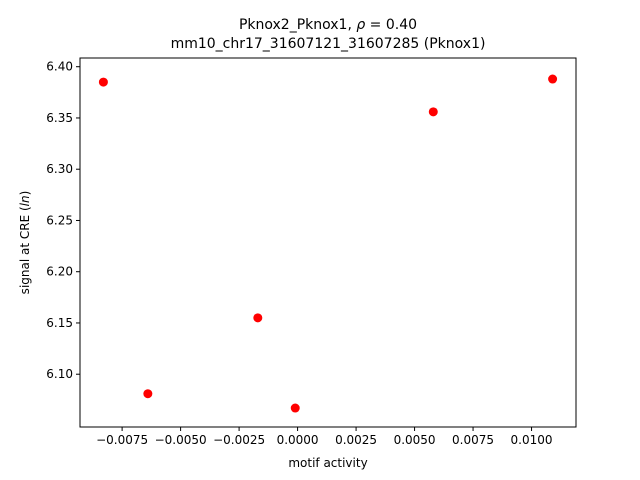 Image resolution: width=640 pixels, height=480 pixels. I want to click on y-tick-label: 6.40, so click(59, 67).